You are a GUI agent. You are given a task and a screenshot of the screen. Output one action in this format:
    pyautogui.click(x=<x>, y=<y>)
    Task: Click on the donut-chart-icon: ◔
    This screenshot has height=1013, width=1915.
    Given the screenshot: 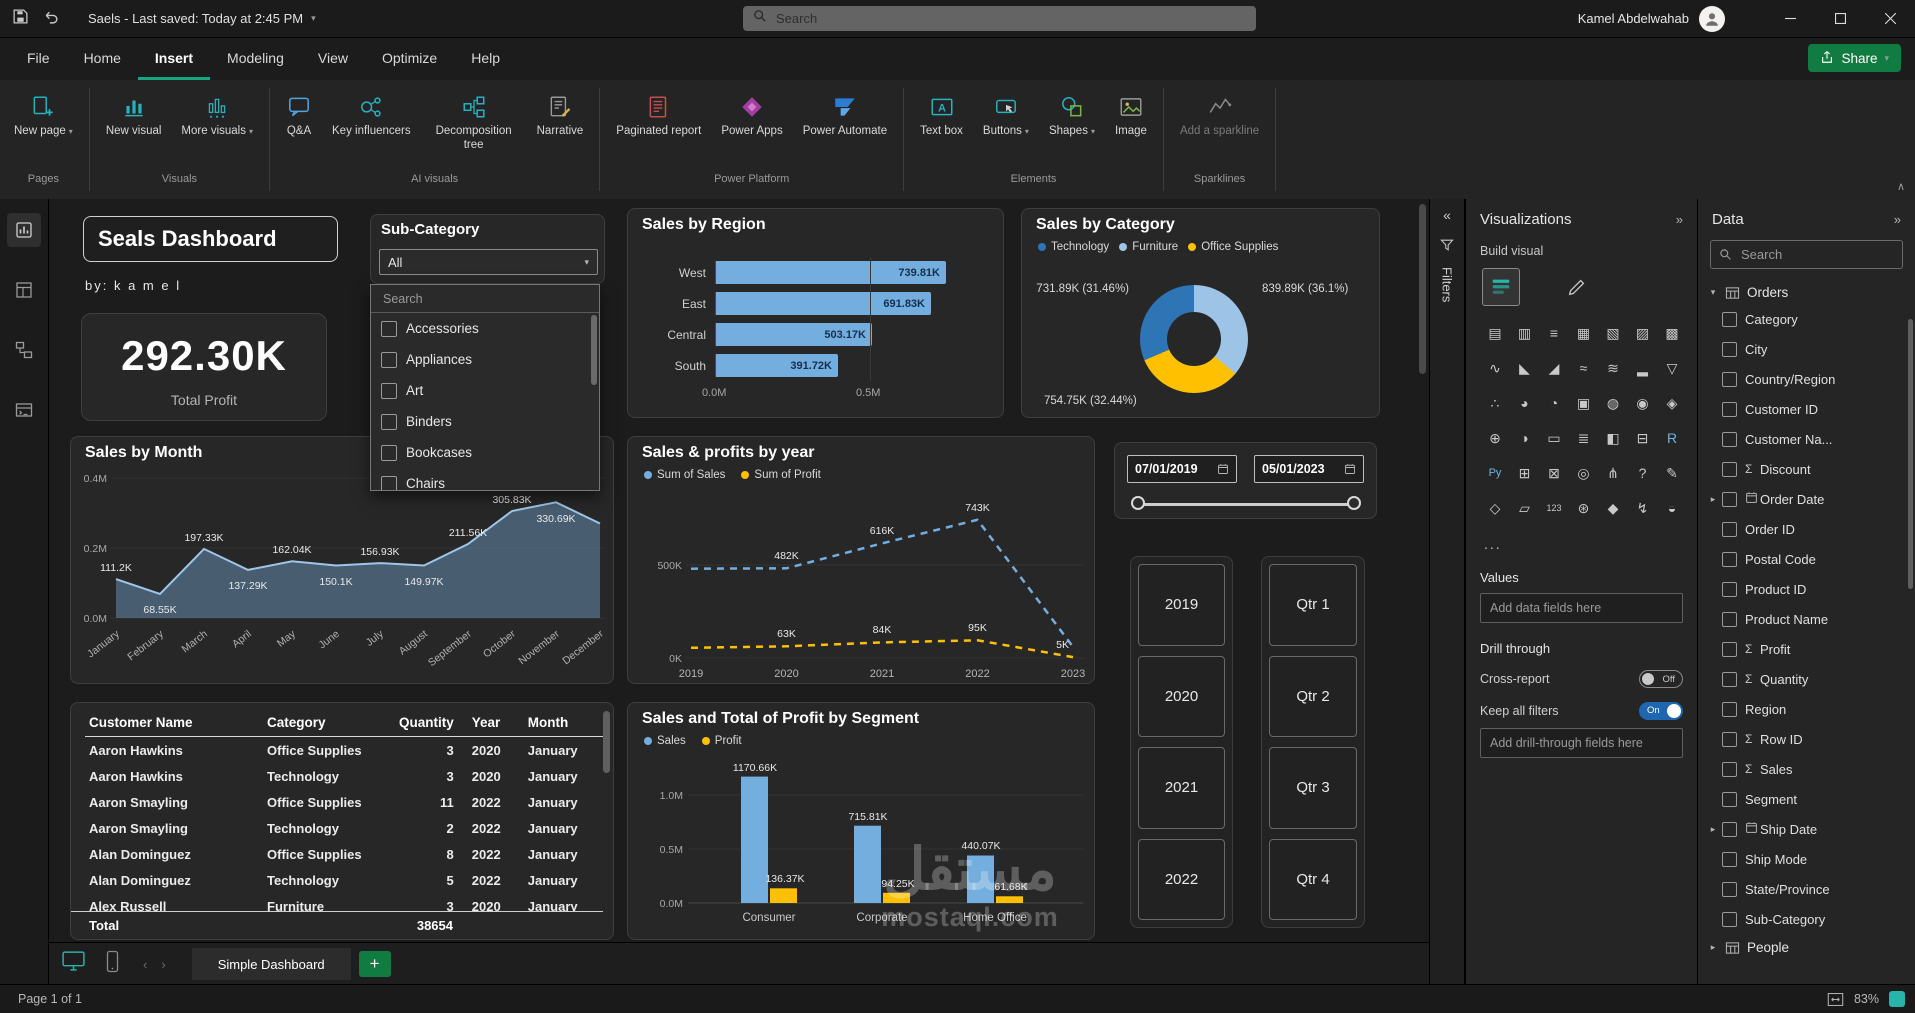 What is the action you would take?
    pyautogui.click(x=1554, y=403)
    